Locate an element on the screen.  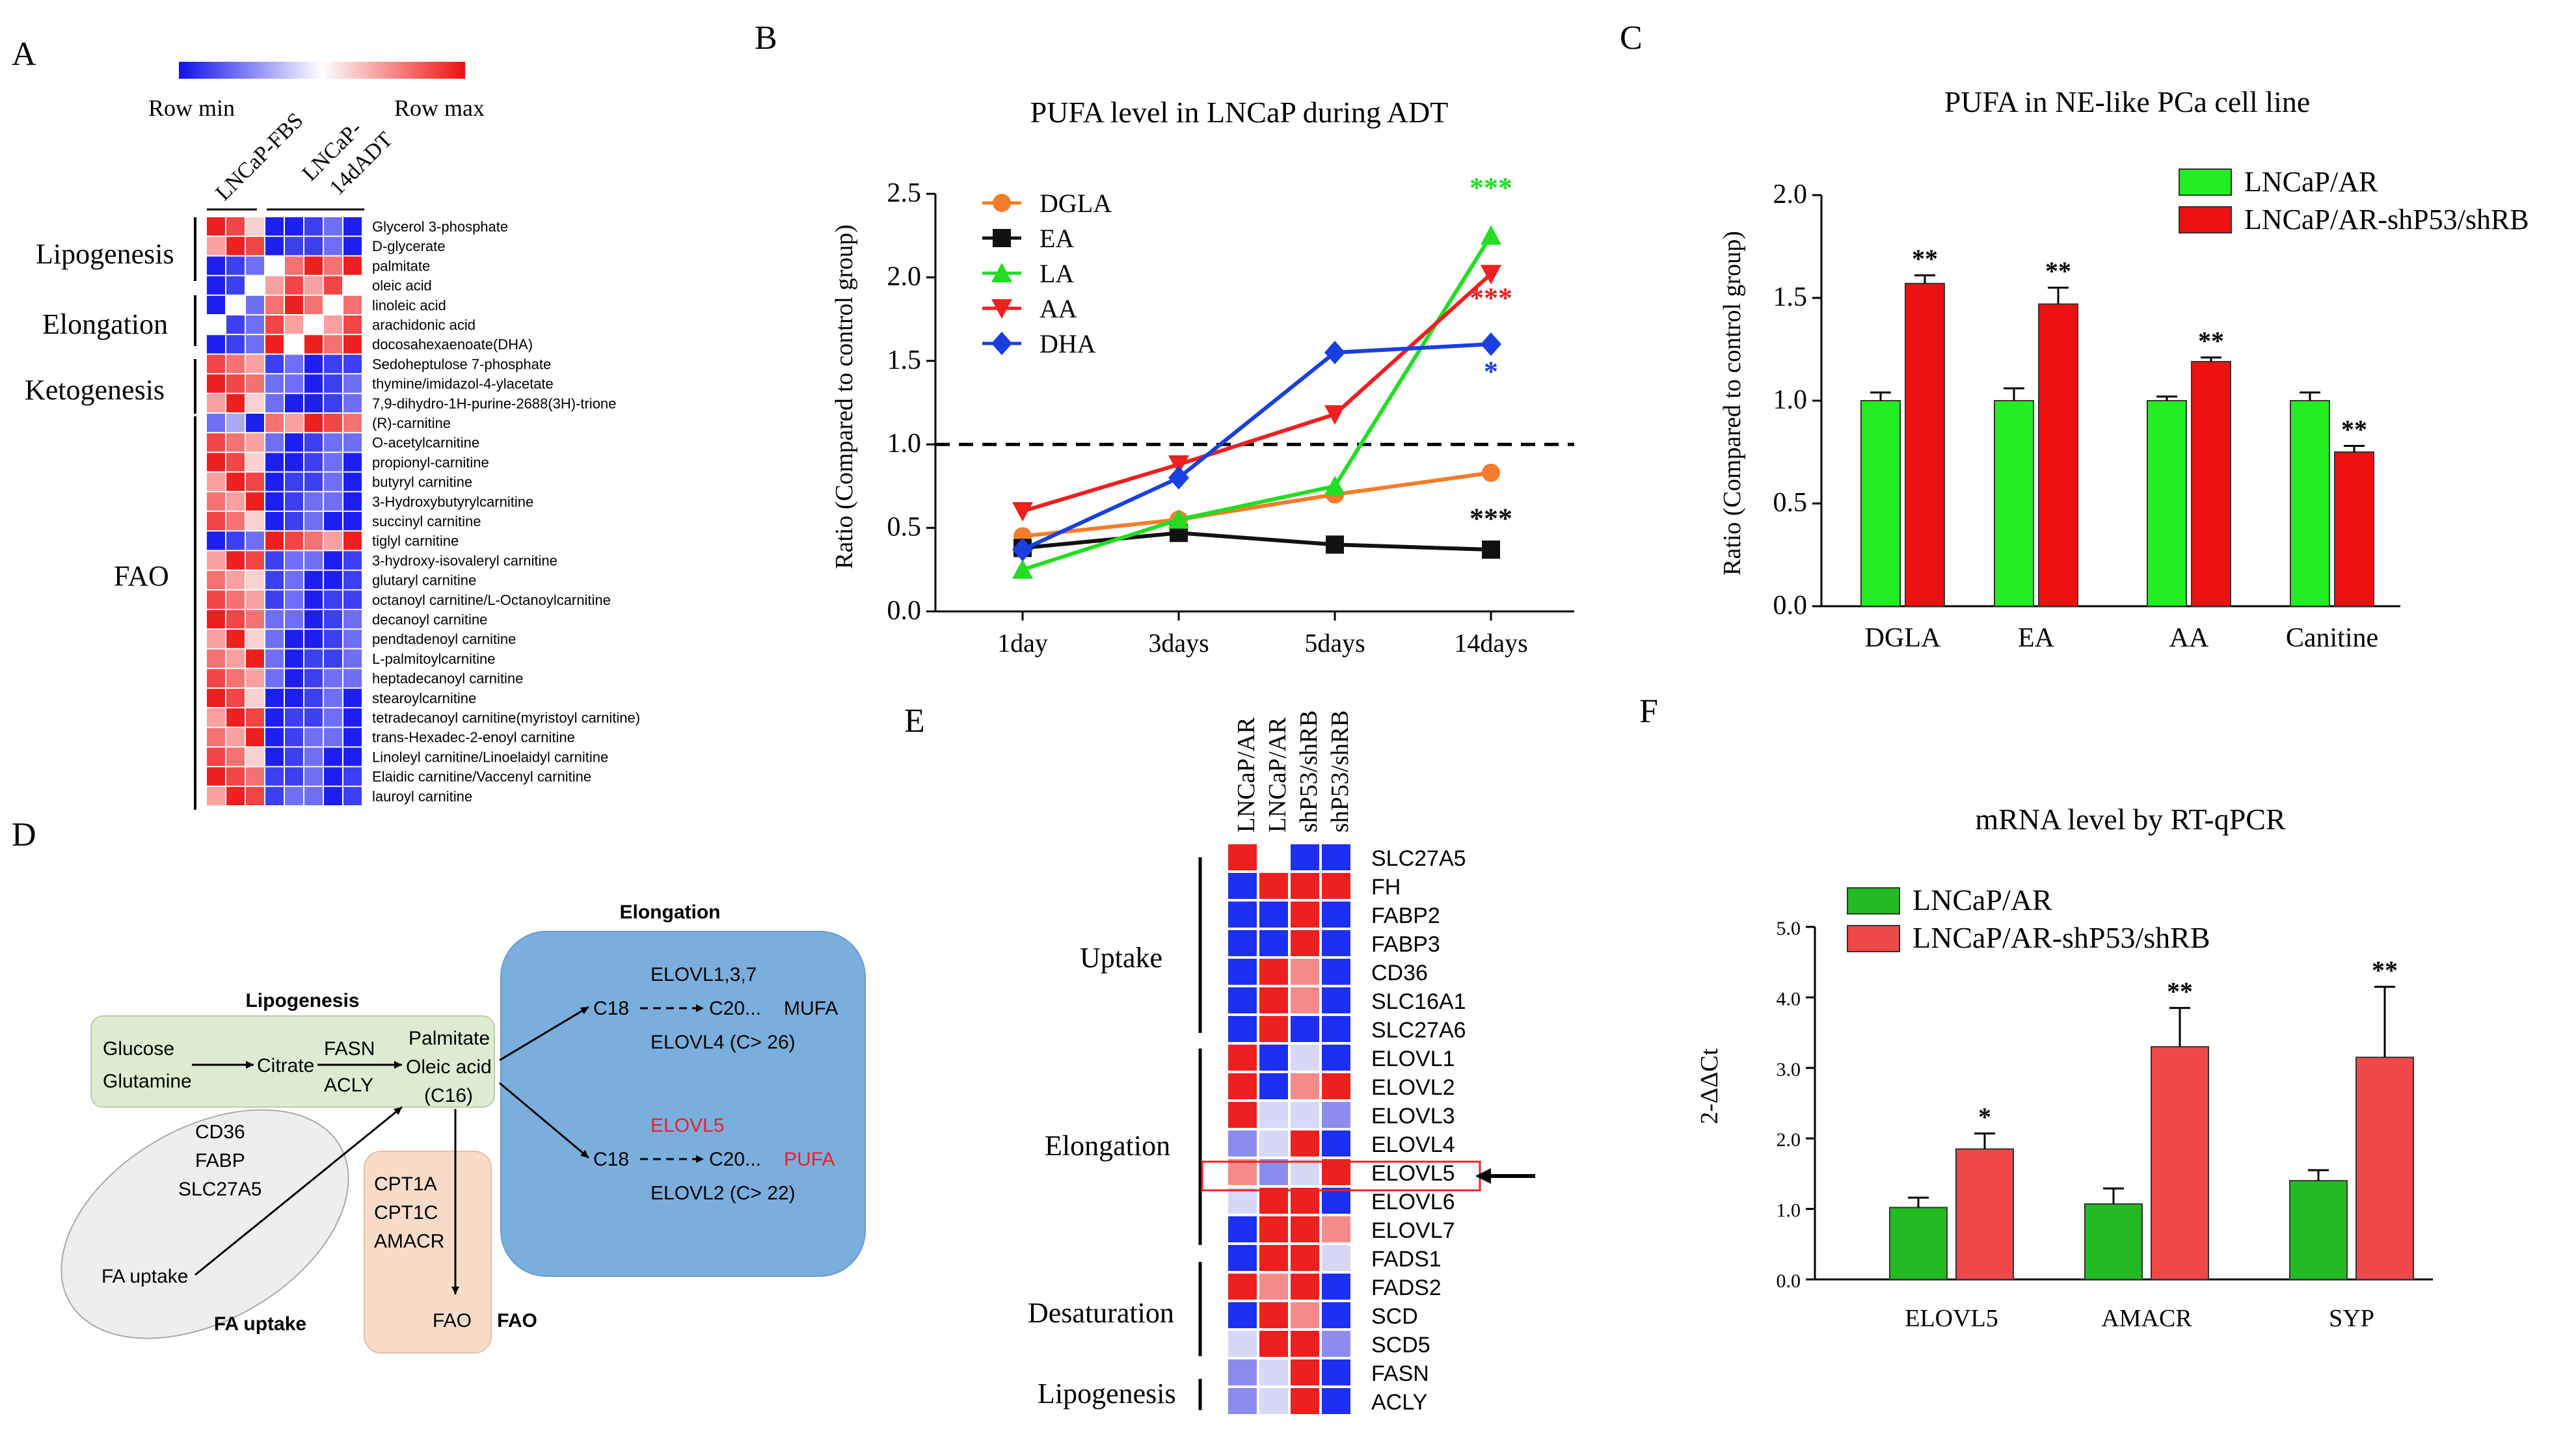
oleic-acid-label: Oleic acid is located at coordinates (449, 1067).